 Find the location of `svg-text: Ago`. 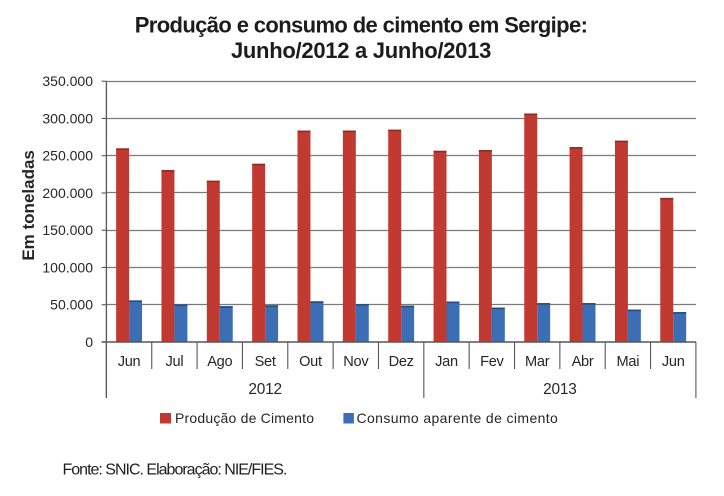

svg-text: Ago is located at coordinates (219, 362).